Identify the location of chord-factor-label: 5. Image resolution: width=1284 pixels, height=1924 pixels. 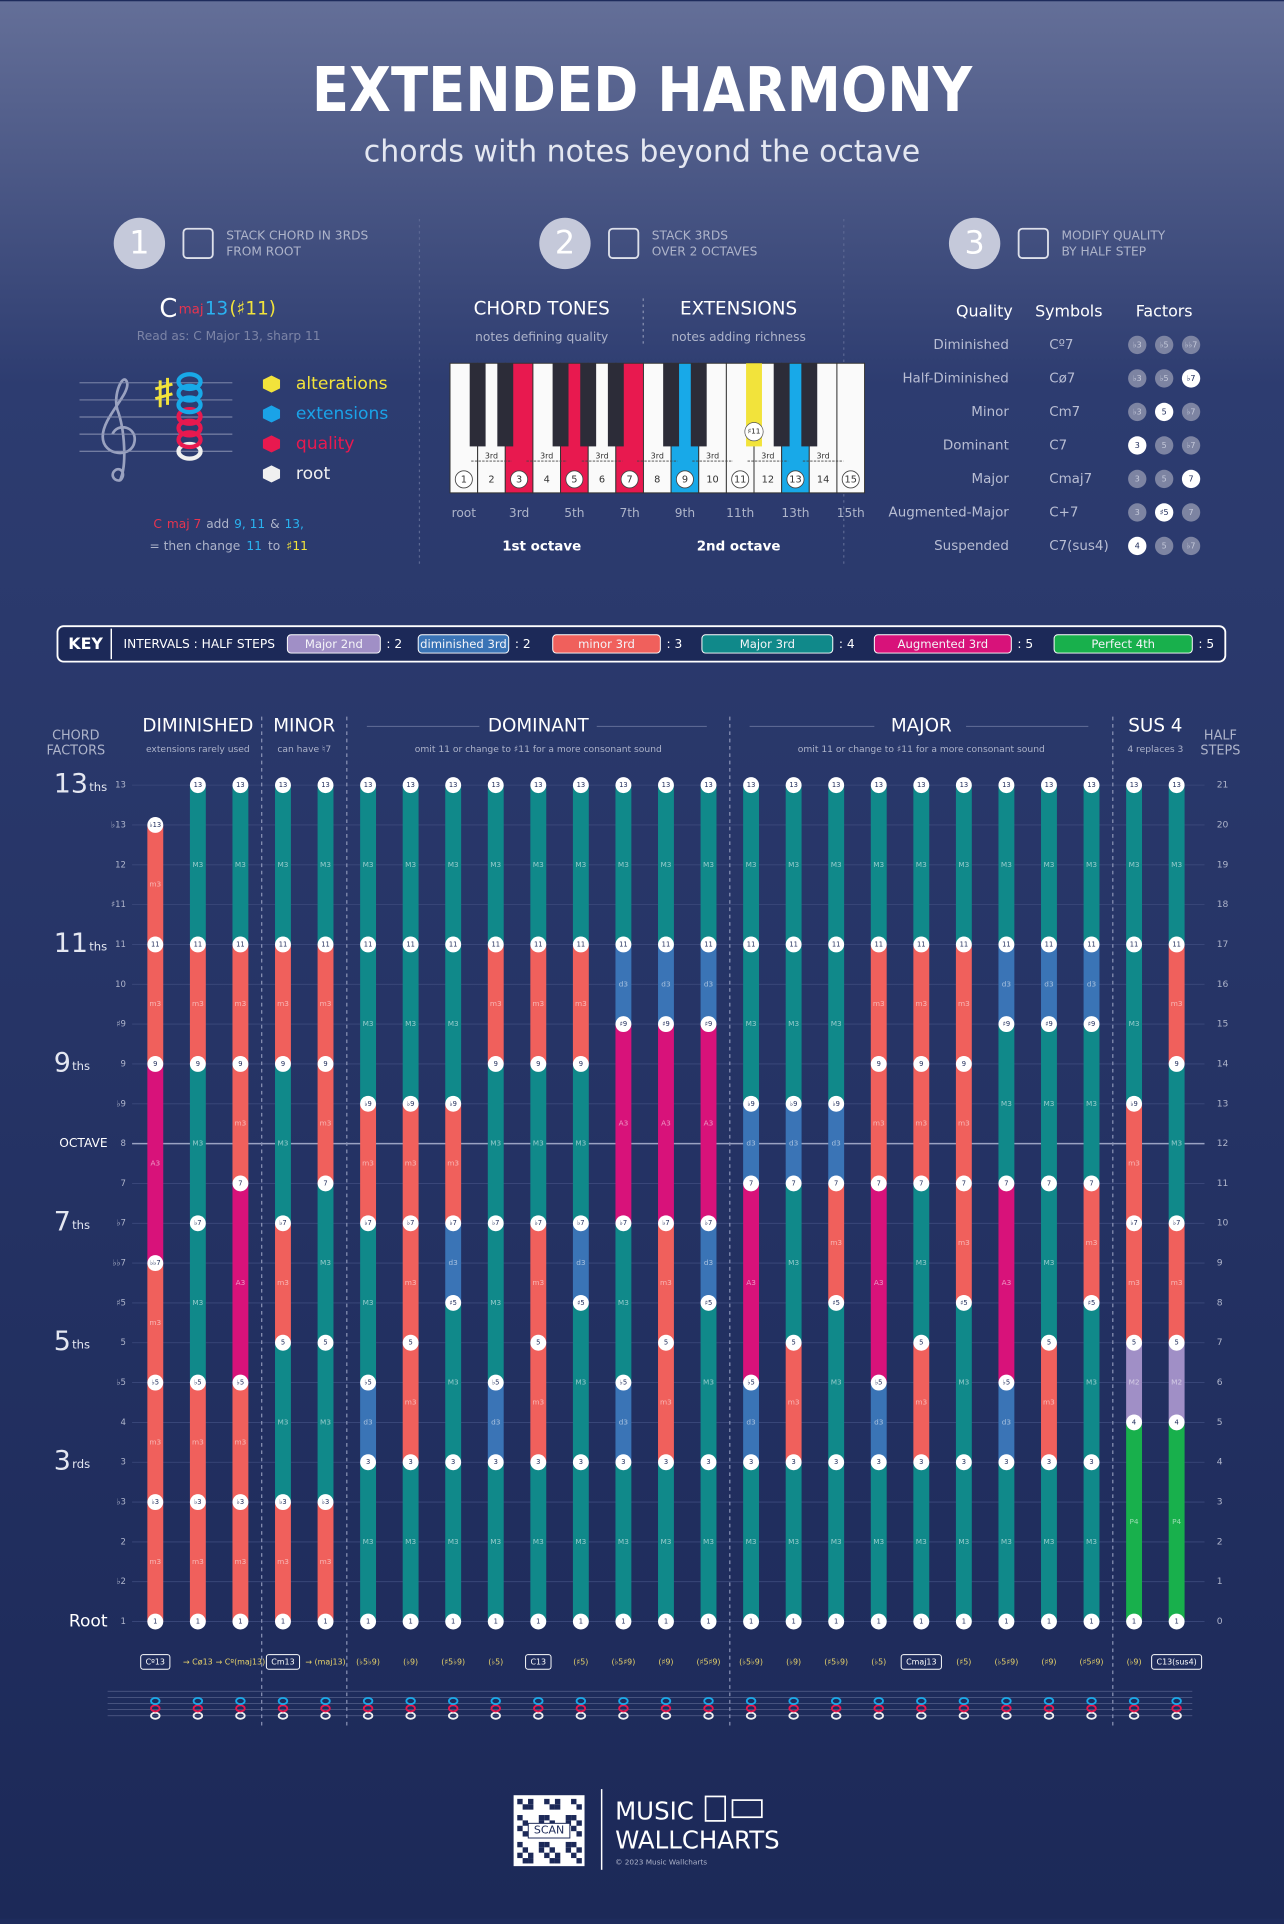
(410, 1343).